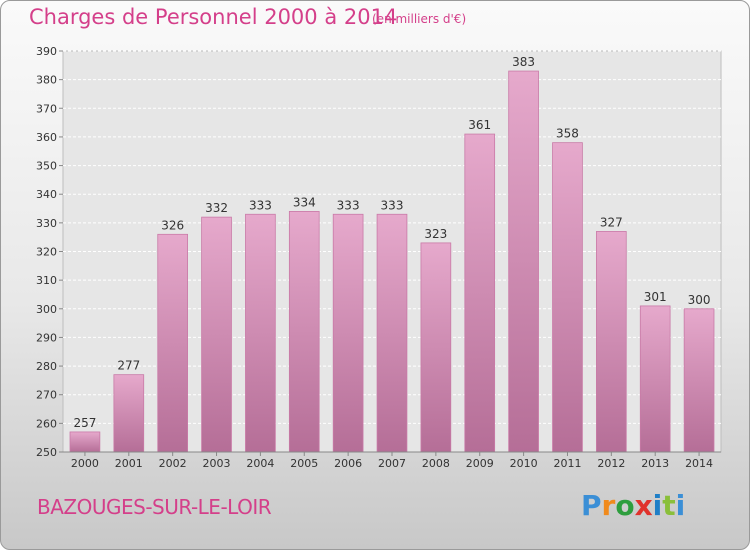 This screenshot has height=550, width=750. I want to click on bar-value-label: 361, so click(479, 125).